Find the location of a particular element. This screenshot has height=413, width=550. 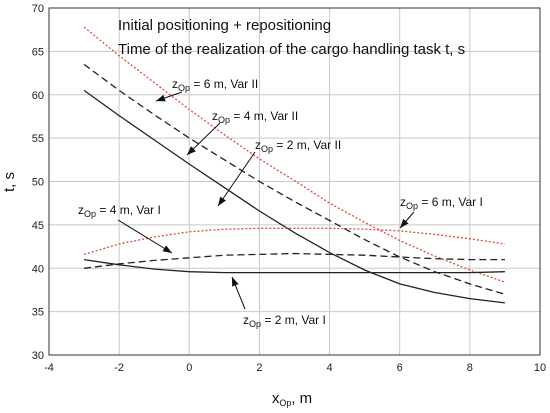

y-tick-labels: 30 35 40 45 50 55 60 65 70 is located at coordinates (38, 182).